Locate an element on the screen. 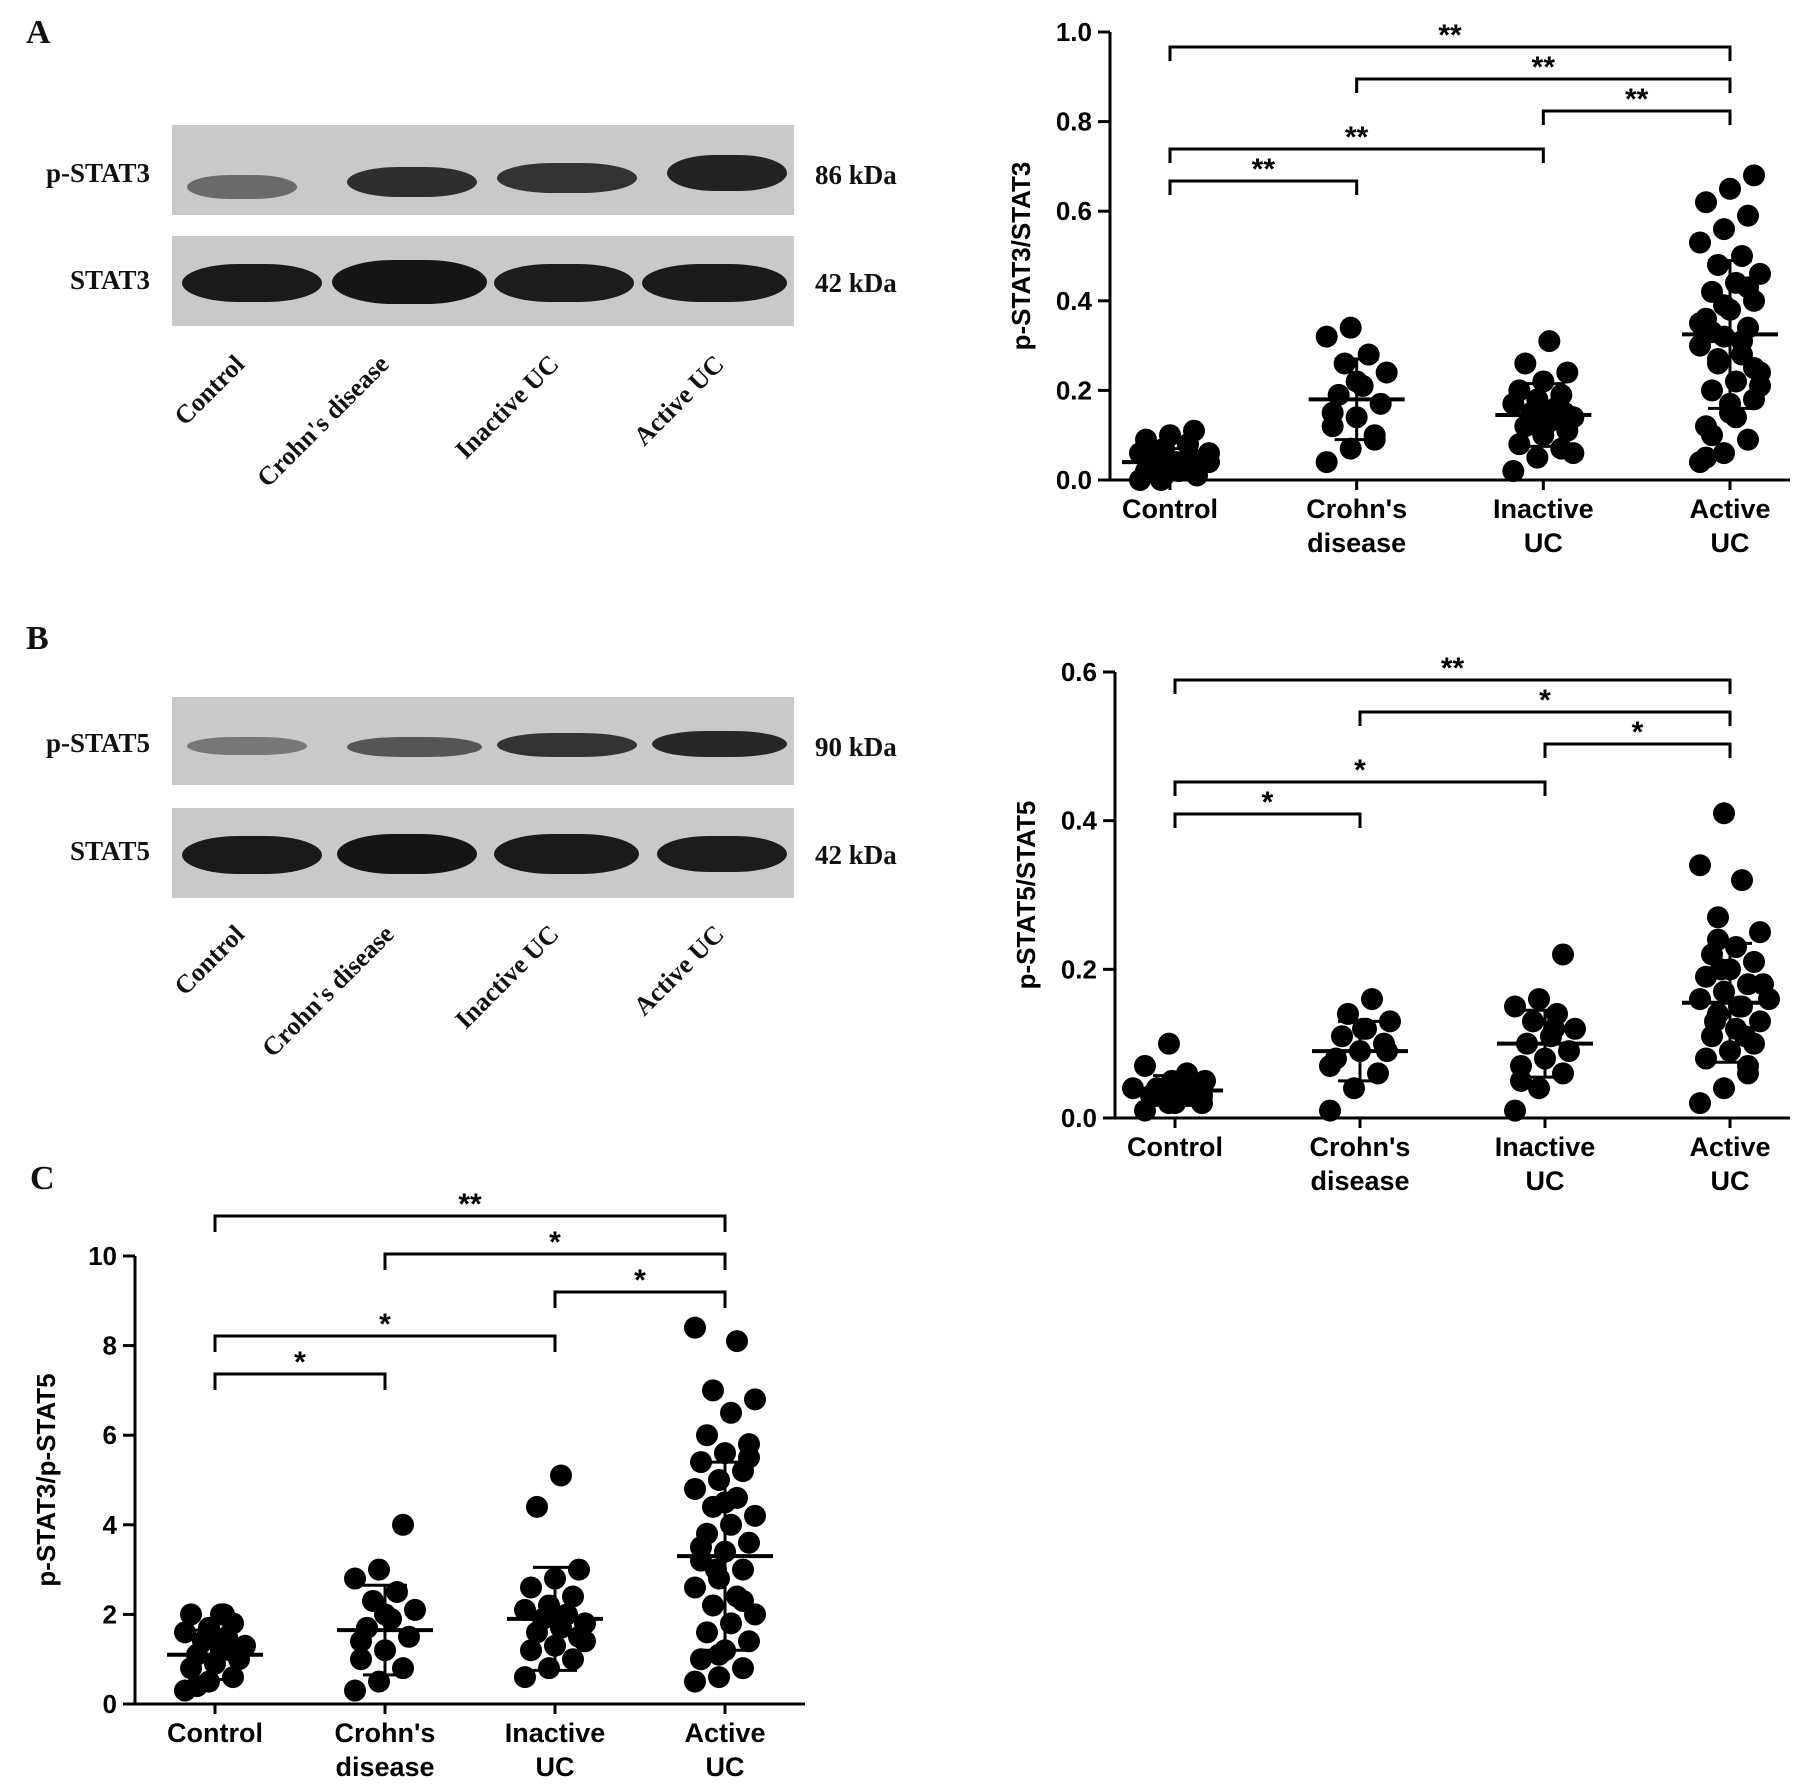  x-tick-label: Crohn's is located at coordinates (1356, 509).